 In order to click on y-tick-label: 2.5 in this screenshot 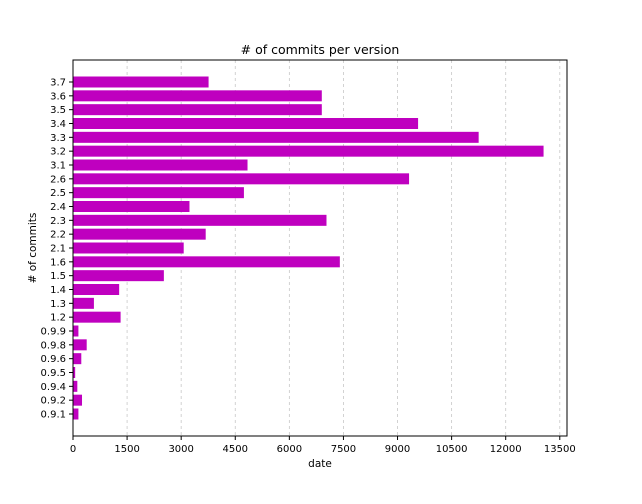, I will do `click(58, 193)`.